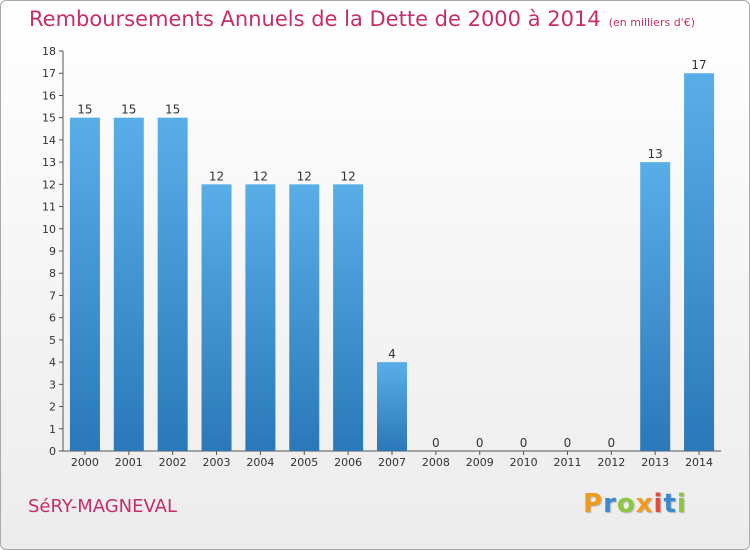  What do you see at coordinates (84, 284) in the screenshot?
I see `bar-2000` at bounding box center [84, 284].